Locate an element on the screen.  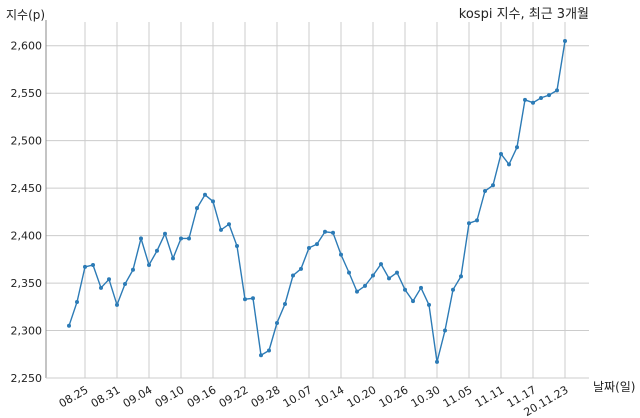
x-tick-label: 10.30 is located at coordinates (426, 396).